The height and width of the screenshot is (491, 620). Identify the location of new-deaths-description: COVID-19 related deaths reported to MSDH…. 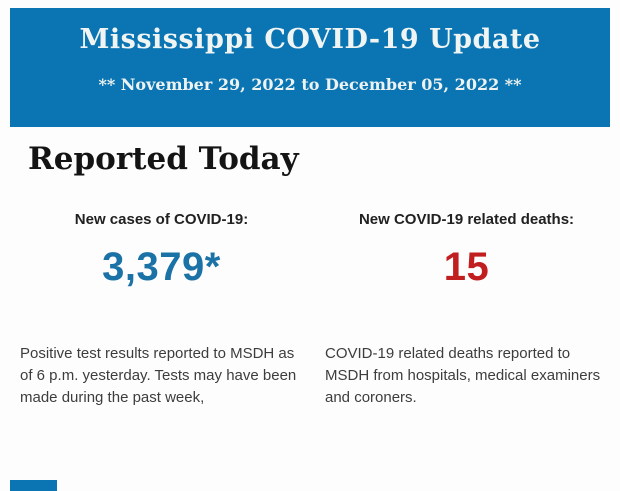
(463, 375).